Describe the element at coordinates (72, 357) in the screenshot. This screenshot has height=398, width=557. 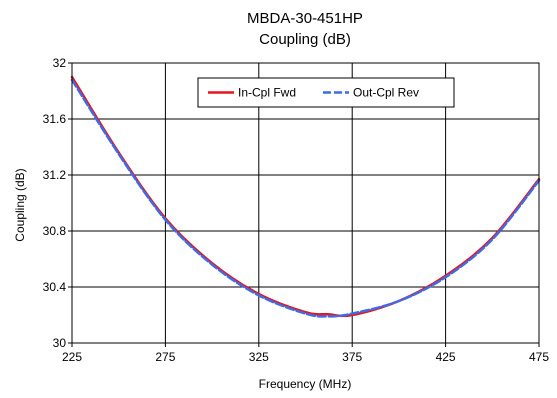
I see `x-tick-label: 225` at that location.